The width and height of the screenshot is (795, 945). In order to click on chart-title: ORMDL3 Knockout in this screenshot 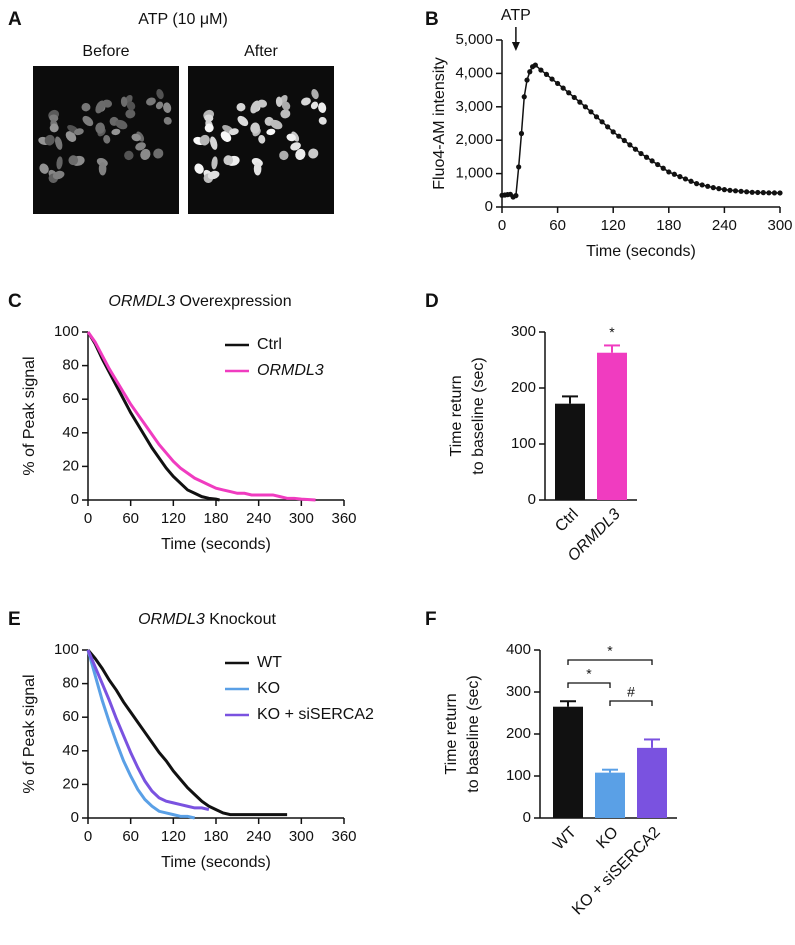, I will do `click(207, 619)`.